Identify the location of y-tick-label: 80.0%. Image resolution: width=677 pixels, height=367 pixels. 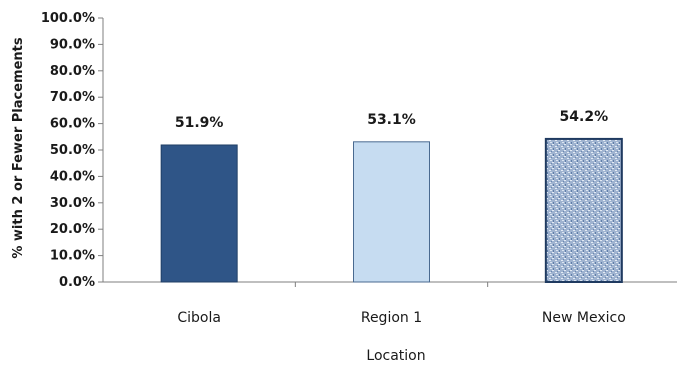
(72, 71).